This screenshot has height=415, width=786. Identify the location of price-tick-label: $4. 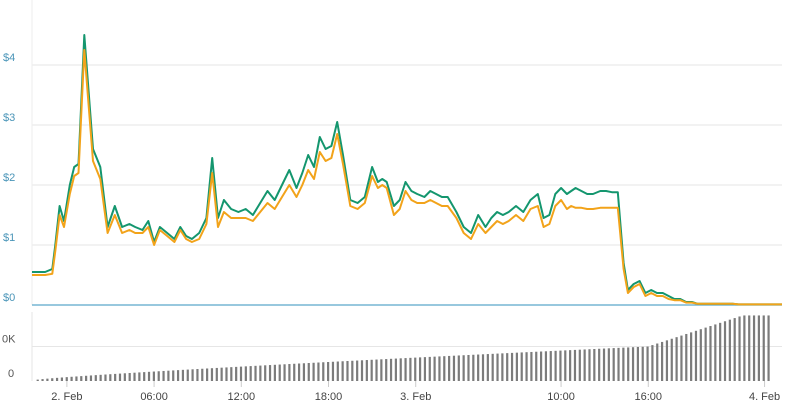
(9, 58).